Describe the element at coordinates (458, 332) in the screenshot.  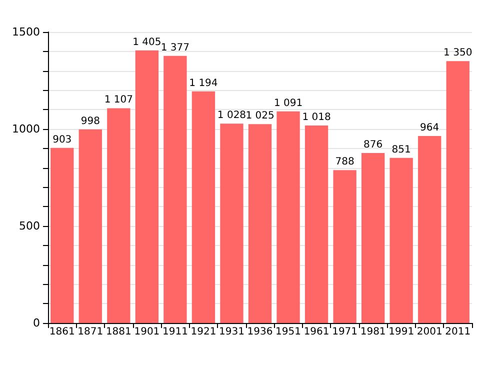
I see `x-tick-label: 2011` at that location.